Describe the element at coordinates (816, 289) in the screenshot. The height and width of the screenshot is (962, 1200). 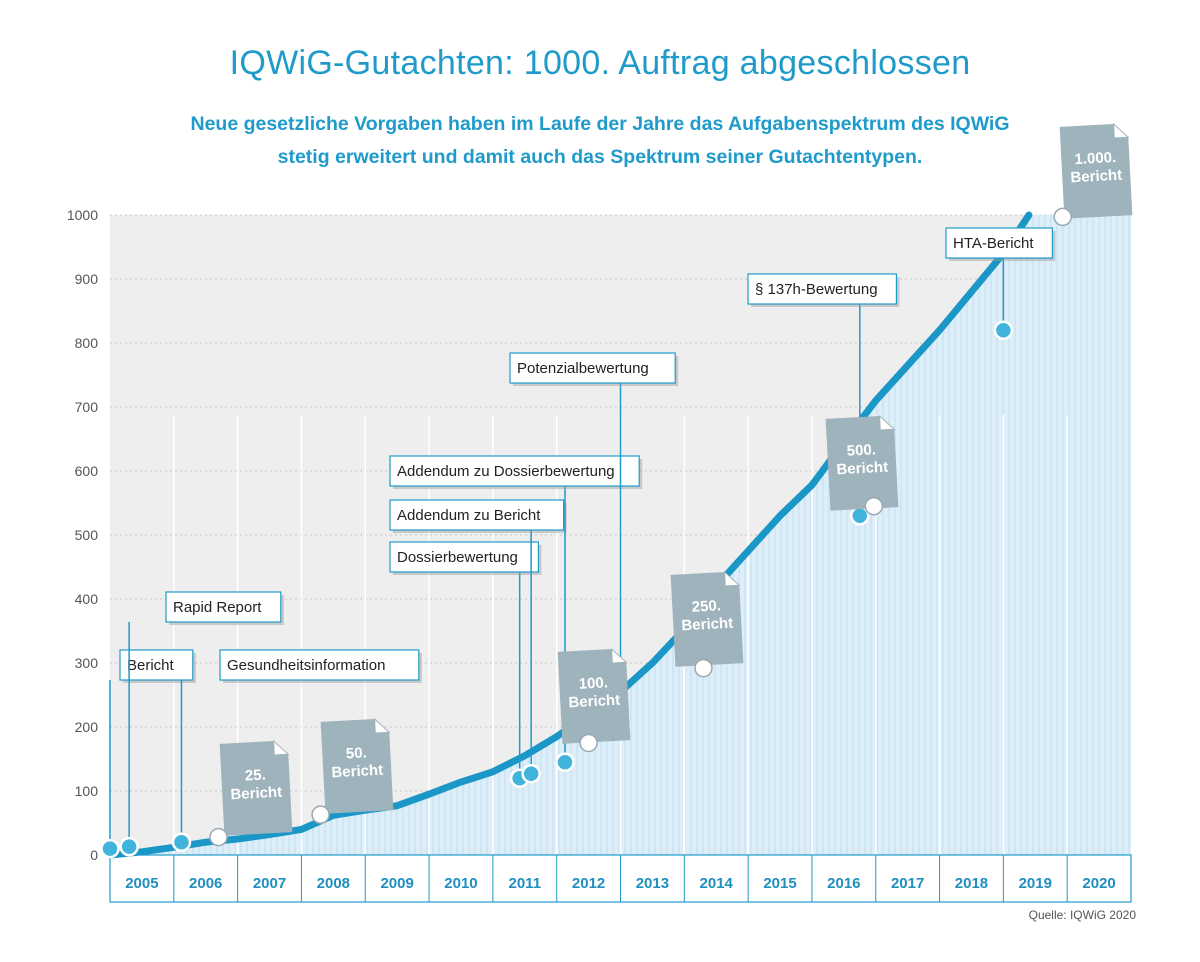
I see `milestone-label: § 137h-Bewertung` at that location.